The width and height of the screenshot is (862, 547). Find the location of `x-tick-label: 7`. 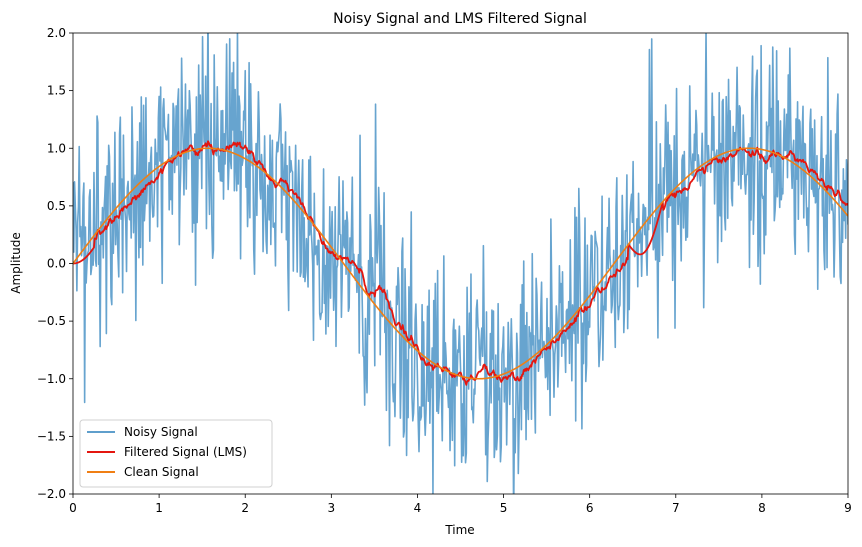

x-tick-label: 7 is located at coordinates (676, 508).